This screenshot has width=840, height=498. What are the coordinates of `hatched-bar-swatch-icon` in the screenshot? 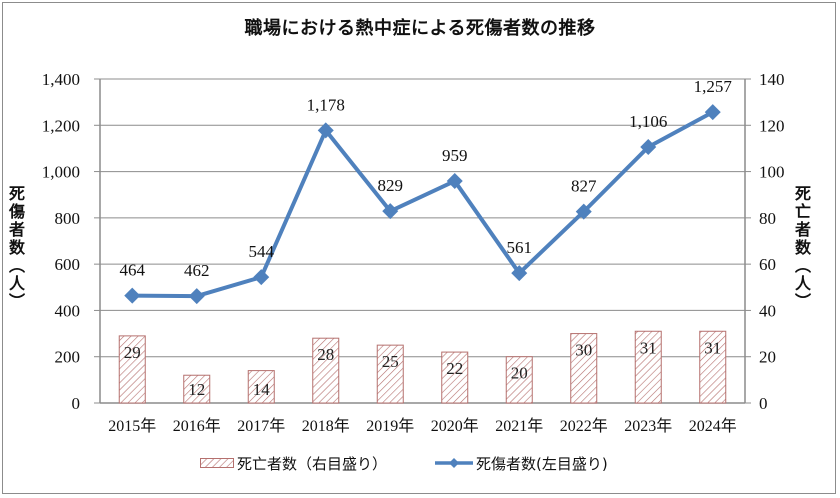 It's located at (217, 463).